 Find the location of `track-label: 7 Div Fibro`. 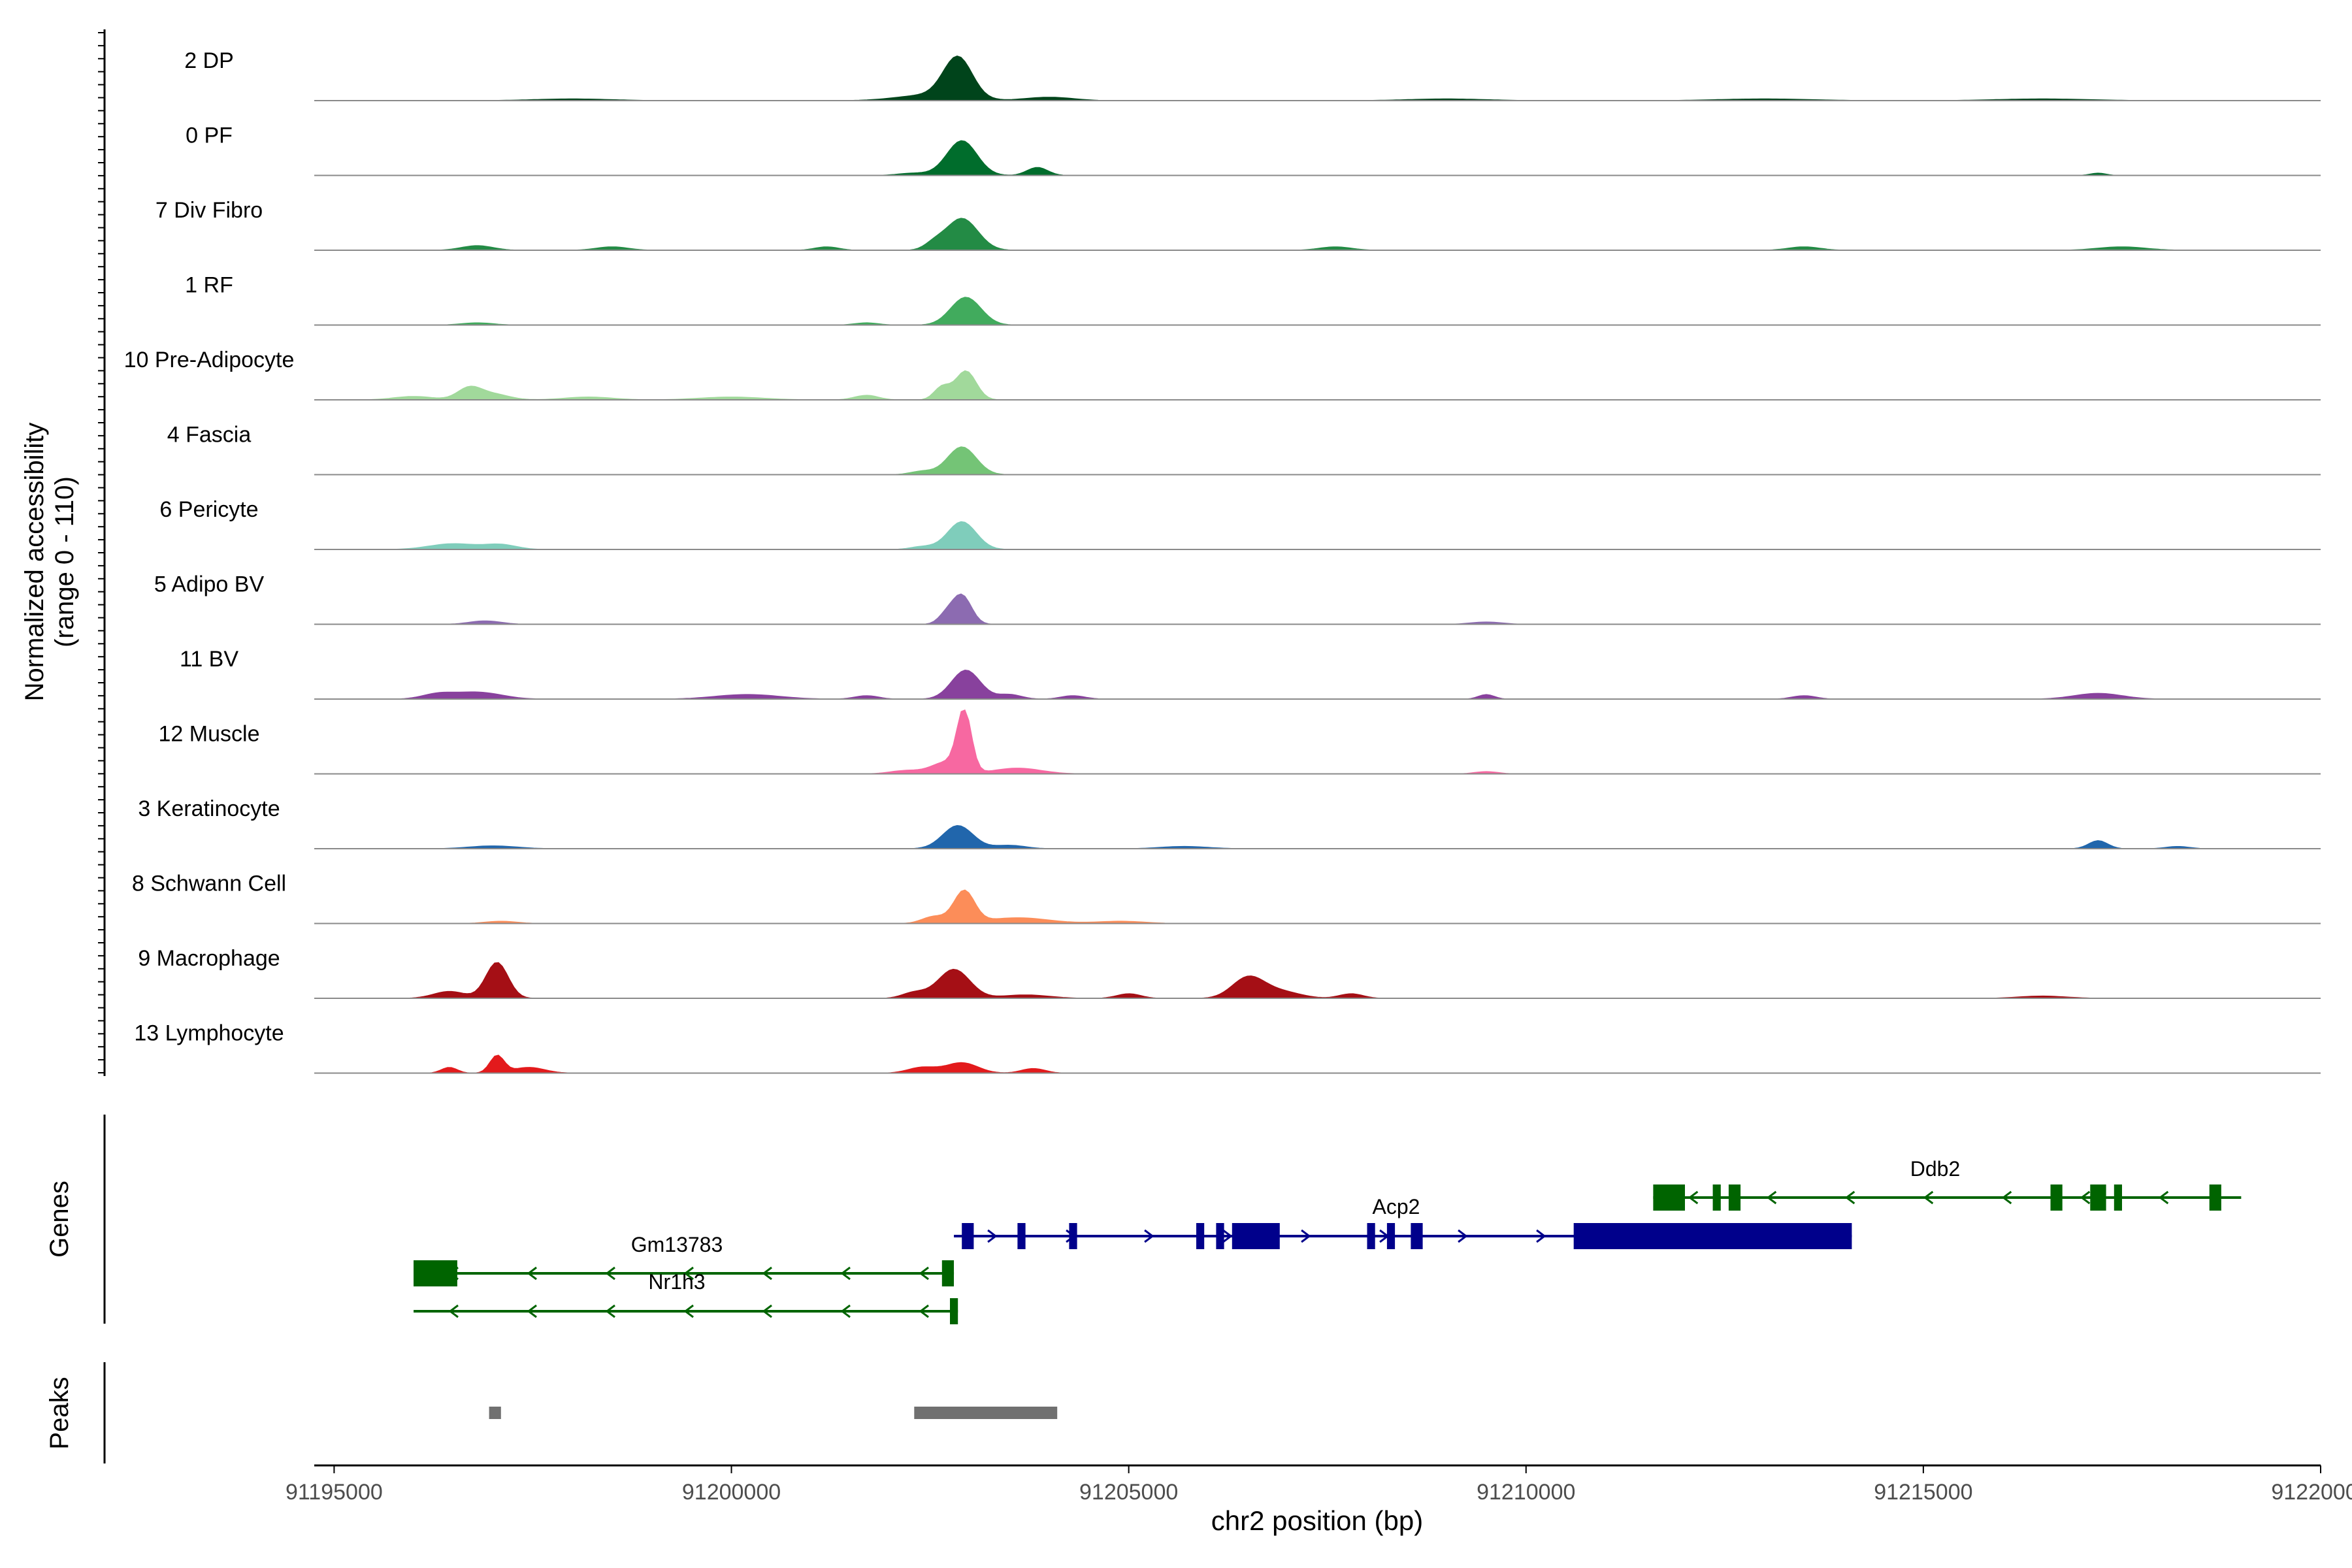

track-label: 7 Div Fibro is located at coordinates (209, 210).